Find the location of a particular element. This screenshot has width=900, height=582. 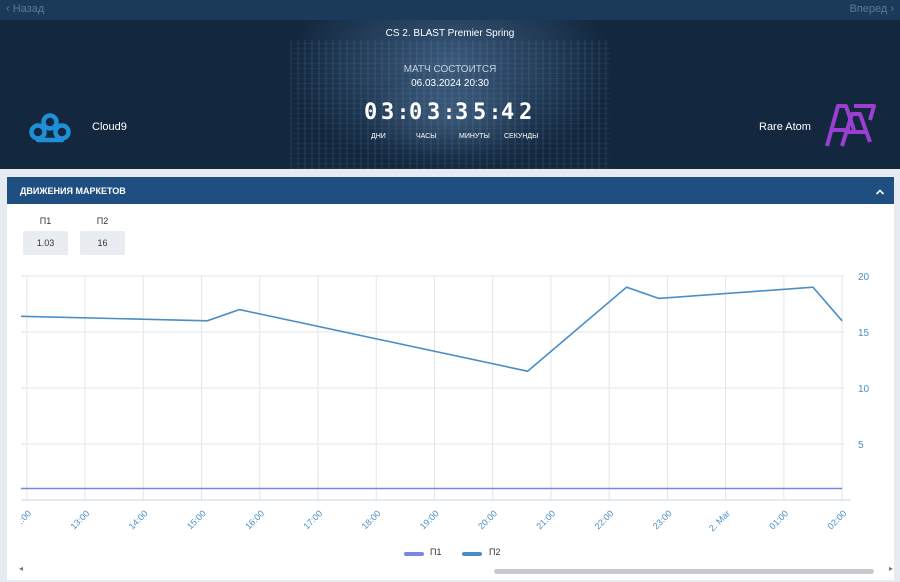

tournament-title: CS 2. BLAST Premier Spring is located at coordinates (450, 33).